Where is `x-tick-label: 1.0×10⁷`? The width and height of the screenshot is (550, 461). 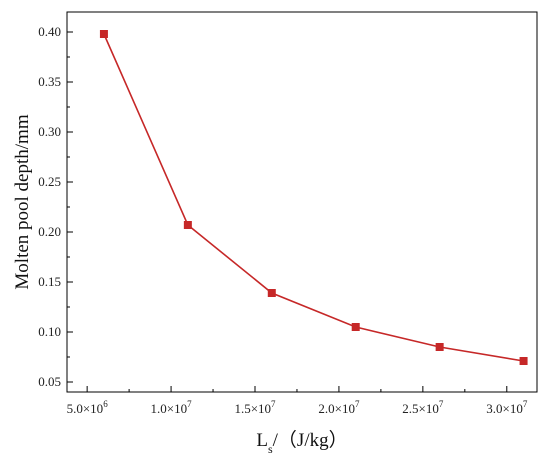 x-tick-label: 1.0×10⁷ is located at coordinates (172, 407).